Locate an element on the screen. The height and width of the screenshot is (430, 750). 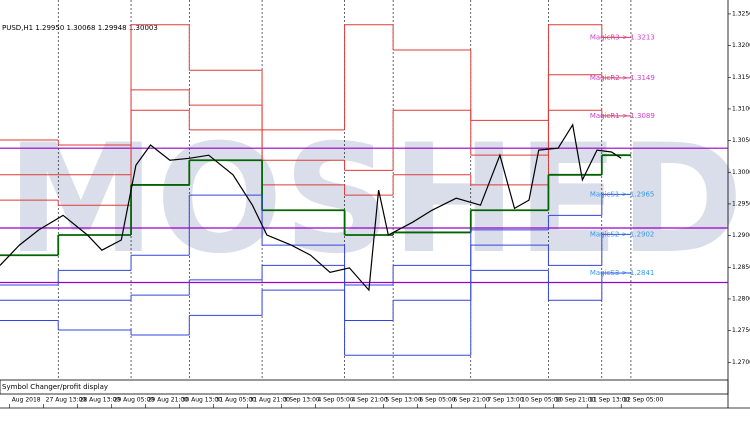
y-tick-label: 1.2750 is located at coordinates (741, 330).